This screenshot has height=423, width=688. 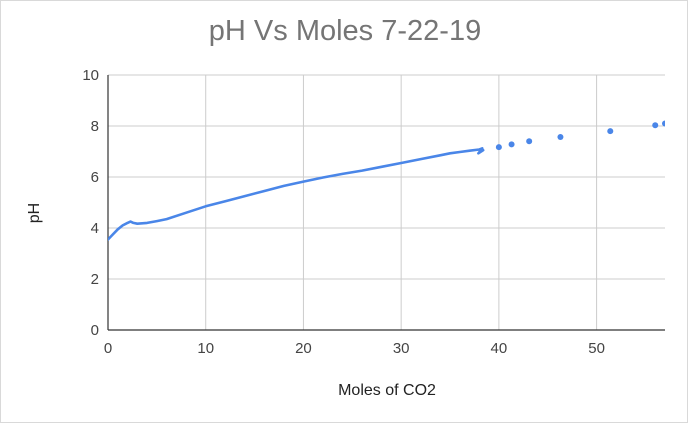 What do you see at coordinates (95, 177) in the screenshot?
I see `y-tick-label: 6` at bounding box center [95, 177].